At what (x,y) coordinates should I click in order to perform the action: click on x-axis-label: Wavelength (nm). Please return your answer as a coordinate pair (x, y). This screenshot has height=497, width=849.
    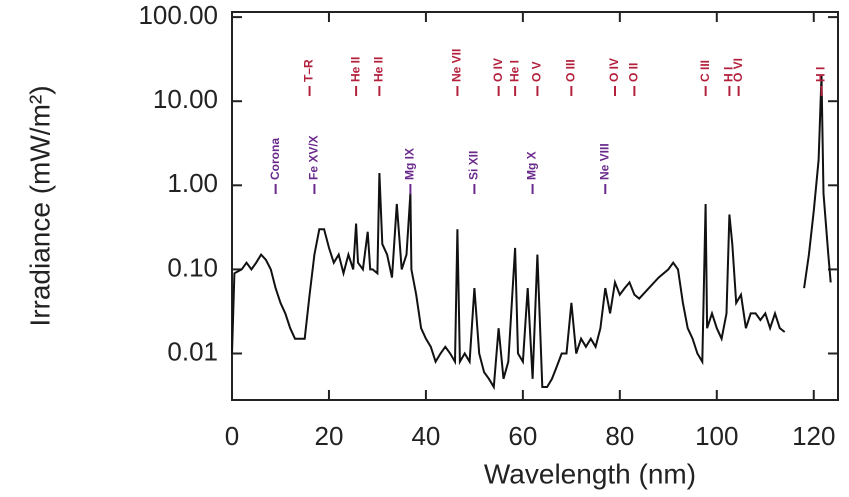
    Looking at the image, I should click on (590, 473).